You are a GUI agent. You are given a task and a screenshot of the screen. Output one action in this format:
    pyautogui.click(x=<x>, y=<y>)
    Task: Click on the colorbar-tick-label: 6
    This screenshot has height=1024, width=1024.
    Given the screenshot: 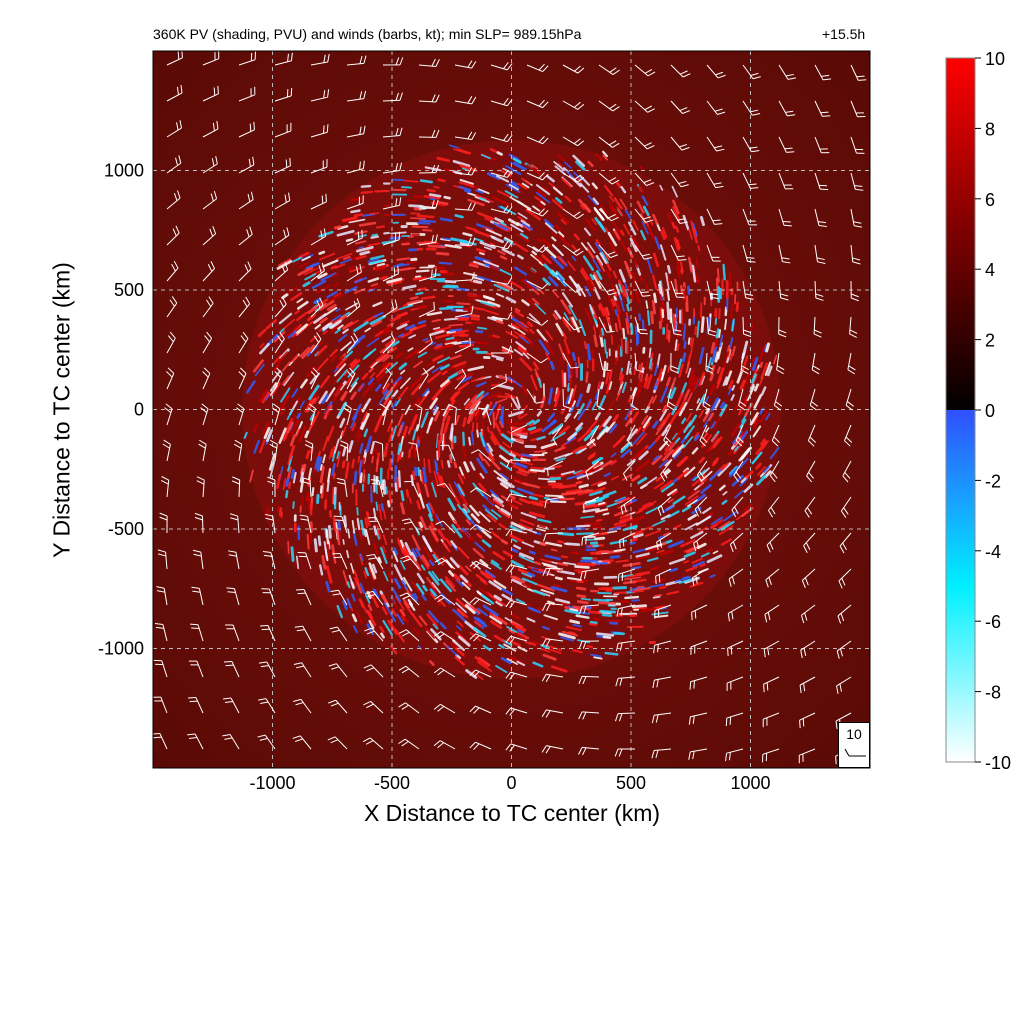 What is the action you would take?
    pyautogui.click(x=990, y=200)
    